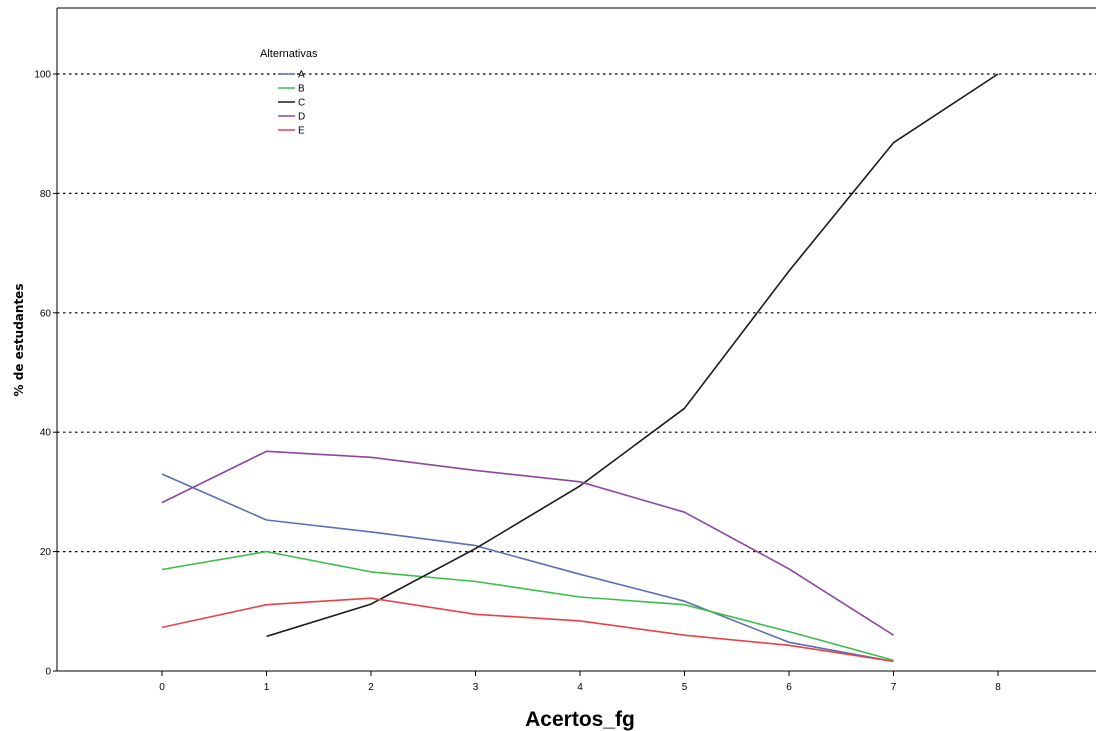 Image resolution: width=1096 pixels, height=731 pixels. What do you see at coordinates (301, 117) in the screenshot?
I see `legend-label-d: D` at bounding box center [301, 117].